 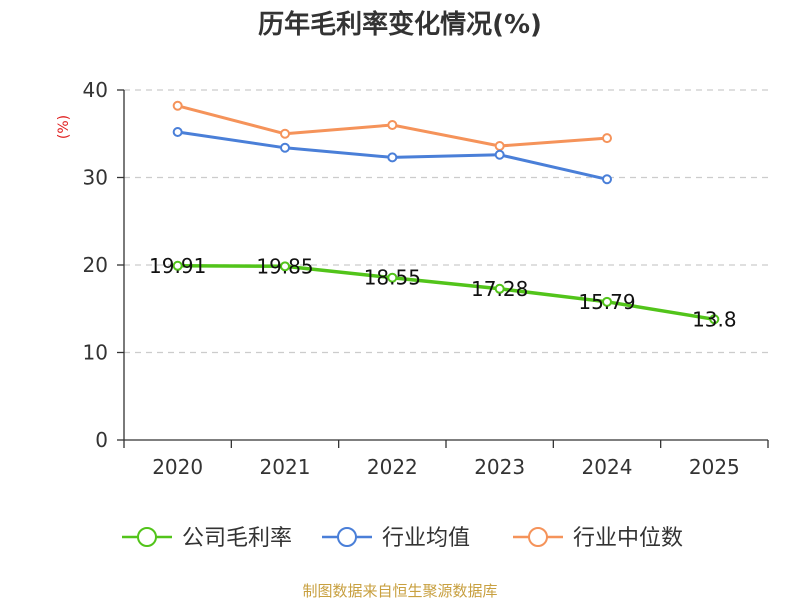 I want to click on x-tick-label-2024: 2024, so click(x=607, y=467).